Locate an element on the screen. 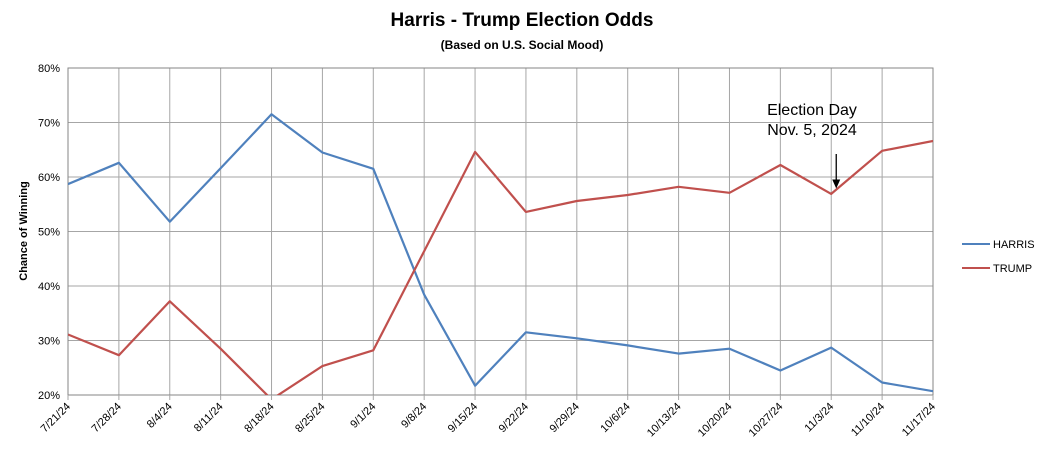  y-tick-label: 50% is located at coordinates (49, 233).